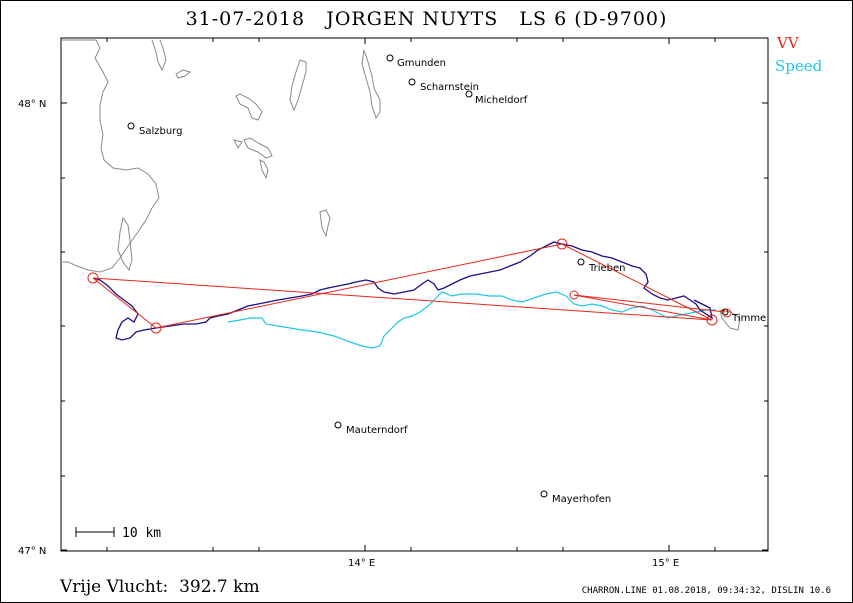 Image resolution: width=853 pixels, height=603 pixels. What do you see at coordinates (95, 532) in the screenshot?
I see `scale-bar` at bounding box center [95, 532].